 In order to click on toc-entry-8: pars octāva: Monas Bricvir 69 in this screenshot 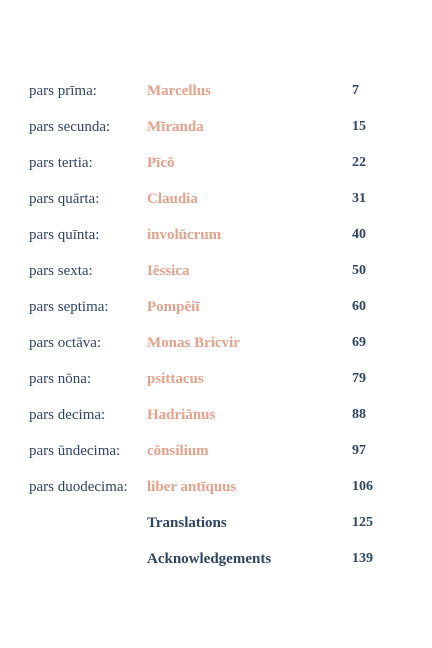, I will do `click(216, 351)`.